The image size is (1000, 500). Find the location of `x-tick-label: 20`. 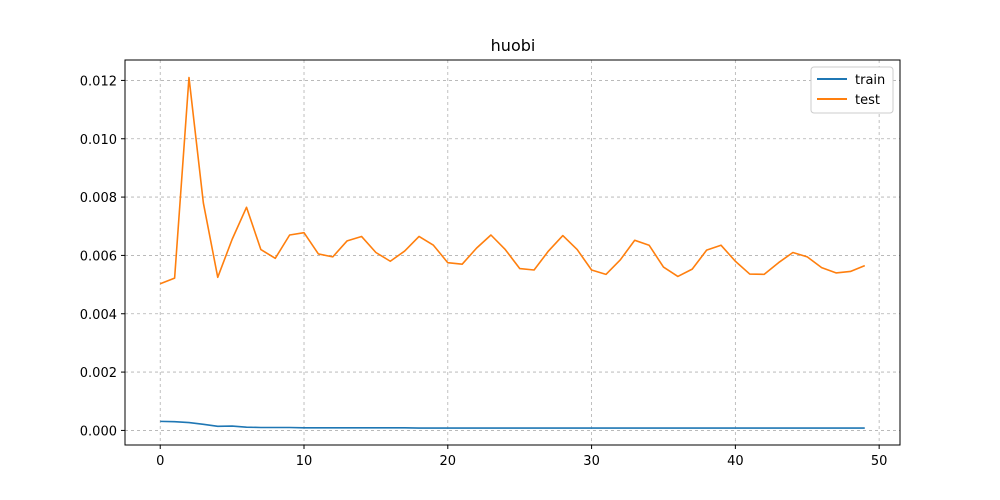

x-tick-label: 20 is located at coordinates (448, 461).